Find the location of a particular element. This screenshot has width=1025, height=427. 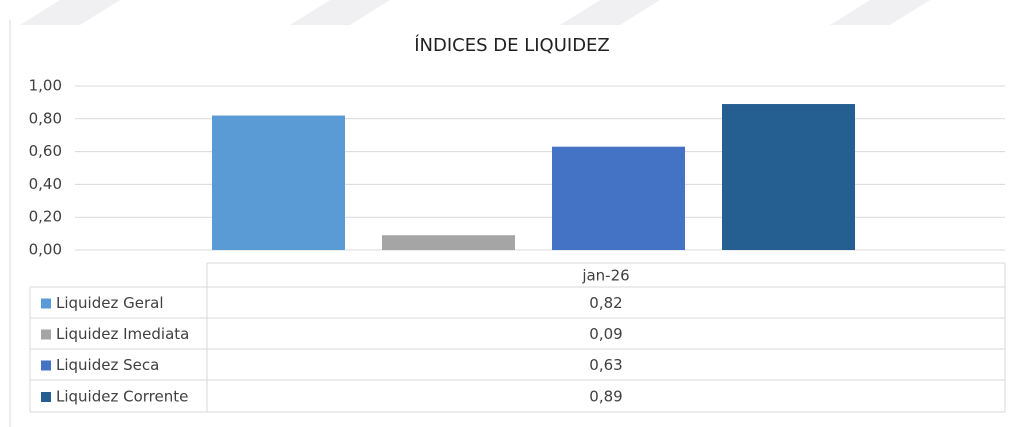

data-label: 0,63 is located at coordinates (605, 365).